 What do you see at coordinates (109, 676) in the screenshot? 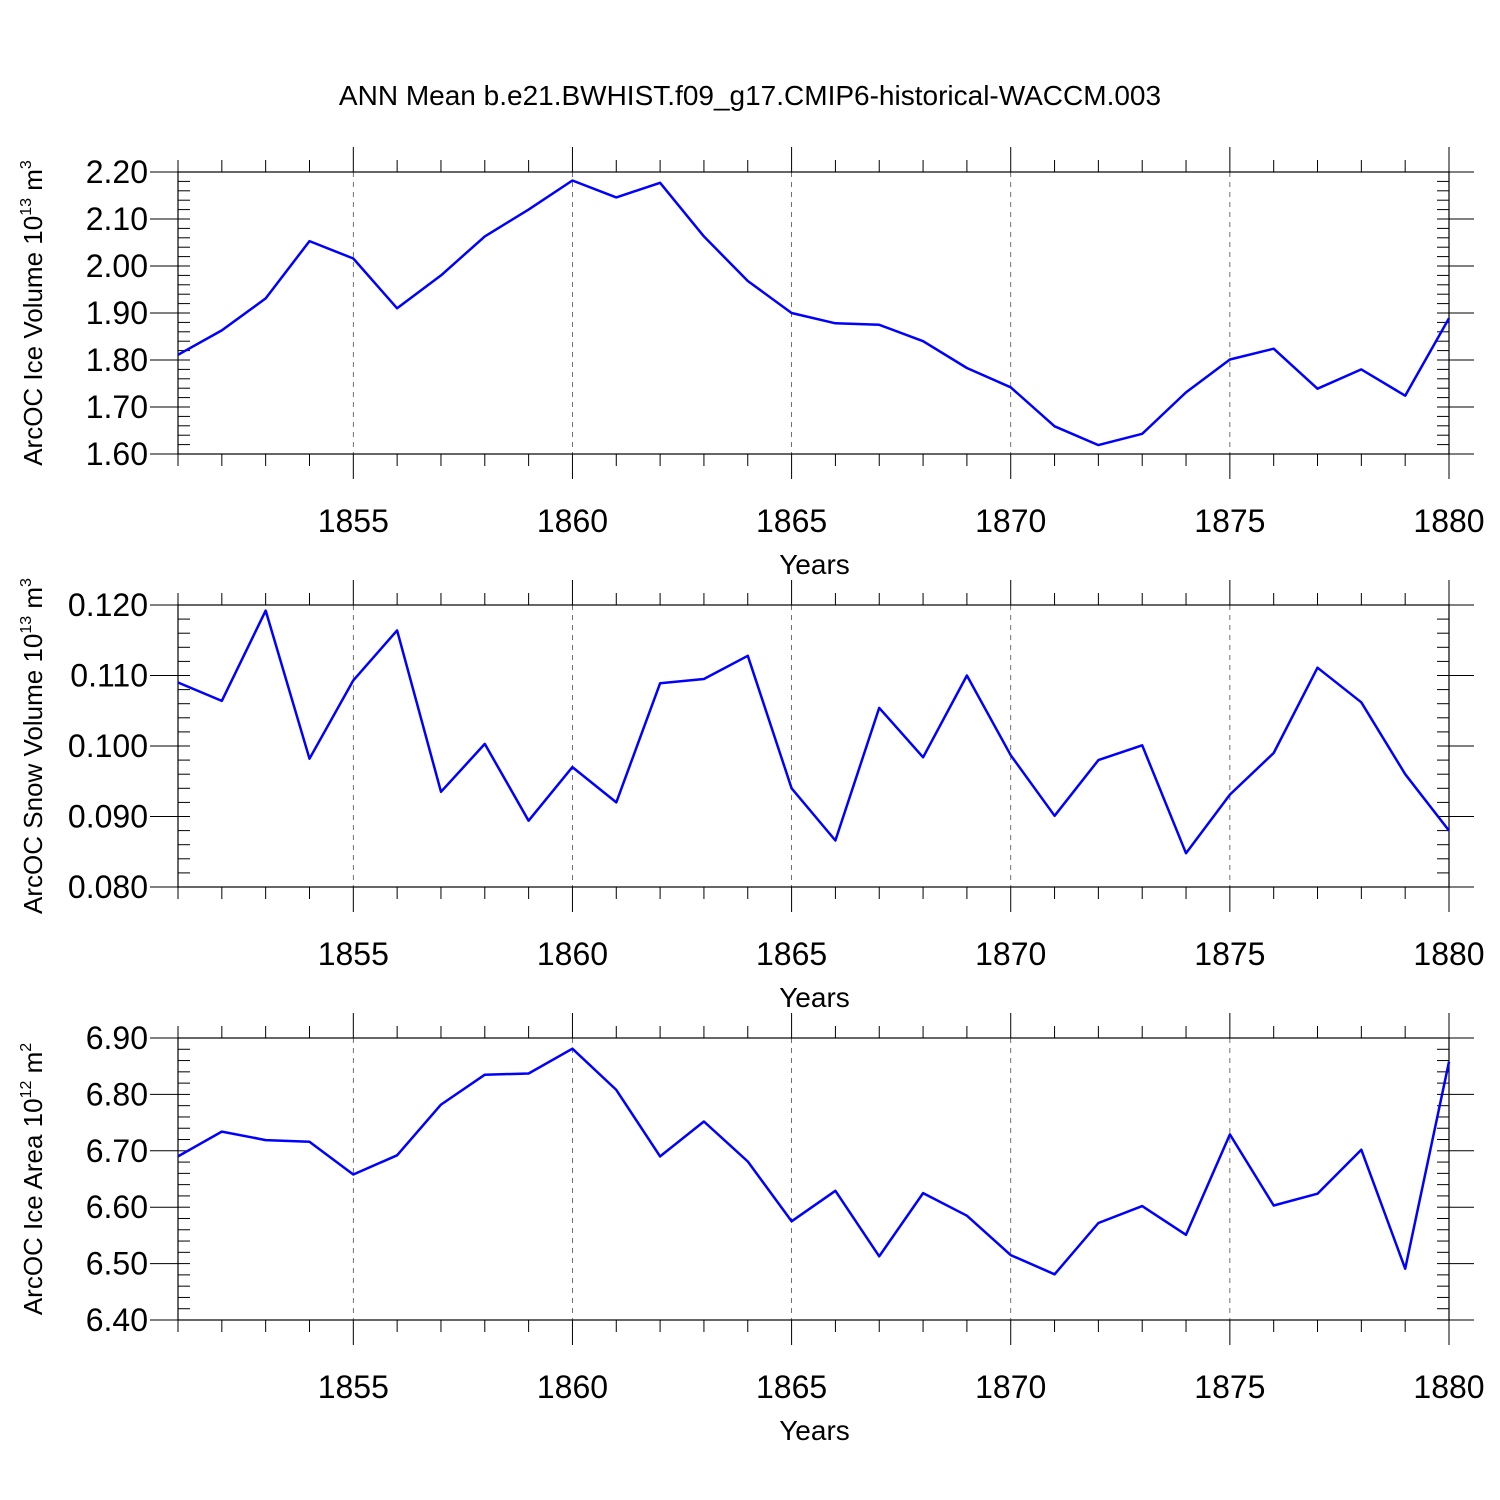
I see `y-tick-label: 0.110` at bounding box center [109, 676].